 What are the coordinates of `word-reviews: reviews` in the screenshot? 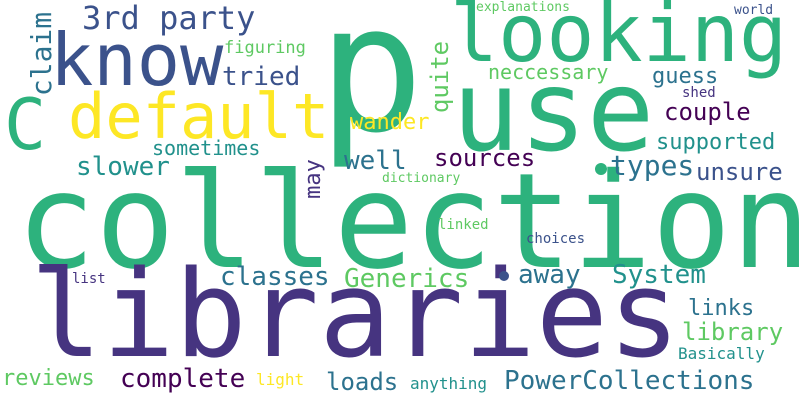 It's located at (48, 378).